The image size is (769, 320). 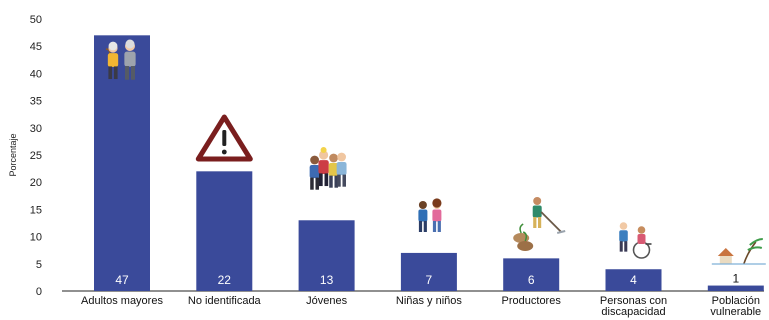 What do you see at coordinates (13, 154) in the screenshot?
I see `y-axis-label: Porcentaje` at bounding box center [13, 154].